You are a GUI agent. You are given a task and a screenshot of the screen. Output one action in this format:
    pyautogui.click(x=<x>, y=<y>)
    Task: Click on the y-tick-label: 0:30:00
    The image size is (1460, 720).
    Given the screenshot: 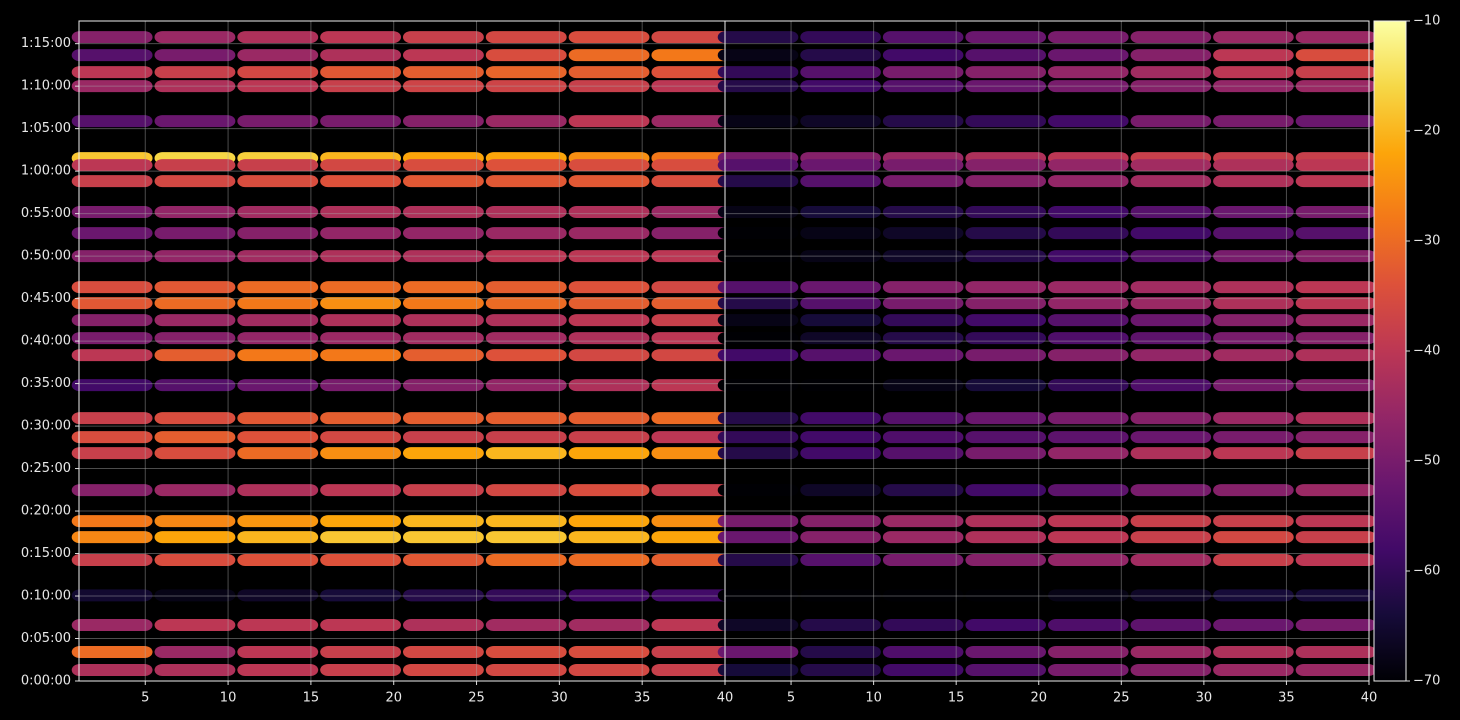 What is the action you would take?
    pyautogui.click(x=46, y=426)
    